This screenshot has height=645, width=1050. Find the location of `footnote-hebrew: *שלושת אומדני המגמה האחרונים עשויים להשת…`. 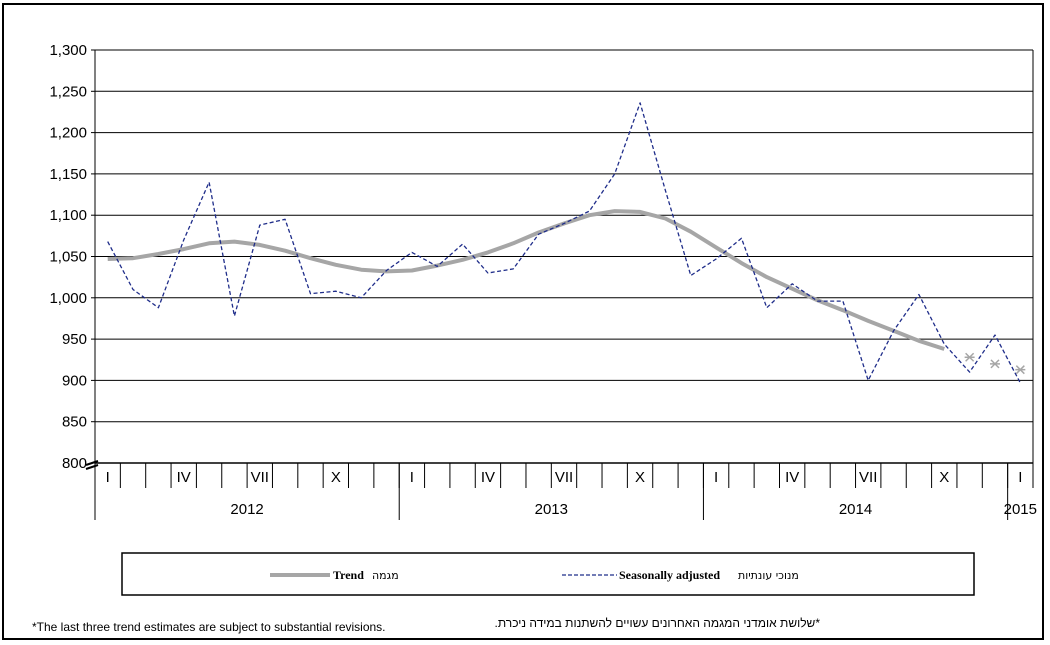

footnote-hebrew: *שלושת אומדני המגמה האחרונים עשויים להשת… is located at coordinates (657, 623).